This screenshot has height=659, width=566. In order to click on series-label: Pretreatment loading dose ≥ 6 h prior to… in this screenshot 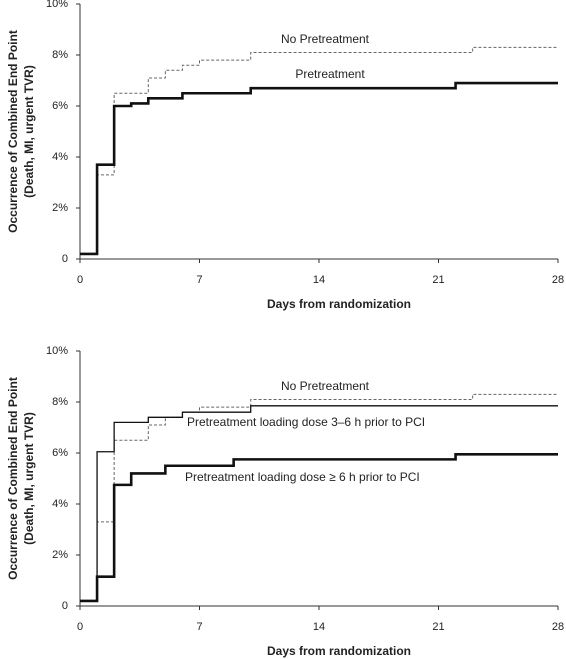, I will do `click(302, 477)`.